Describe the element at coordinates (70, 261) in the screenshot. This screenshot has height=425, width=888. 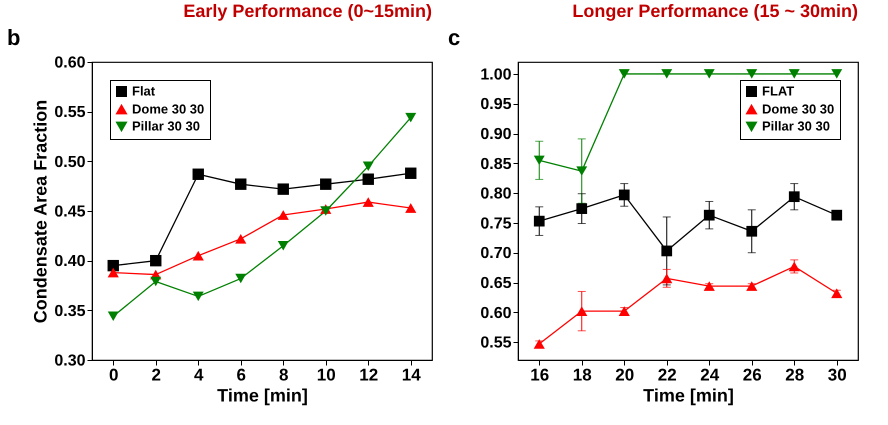
I see `y-tick-label: 0.40` at that location.